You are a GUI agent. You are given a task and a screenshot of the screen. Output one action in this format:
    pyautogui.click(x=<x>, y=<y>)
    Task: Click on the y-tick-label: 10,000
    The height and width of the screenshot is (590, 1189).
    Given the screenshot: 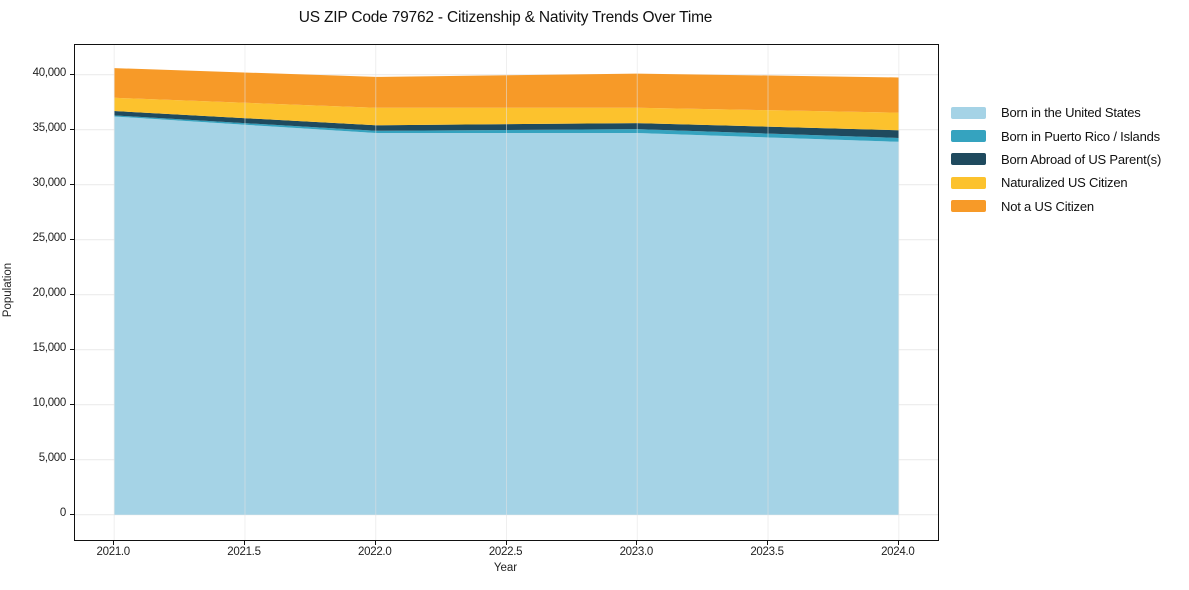 What is the action you would take?
    pyautogui.click(x=49, y=402)
    